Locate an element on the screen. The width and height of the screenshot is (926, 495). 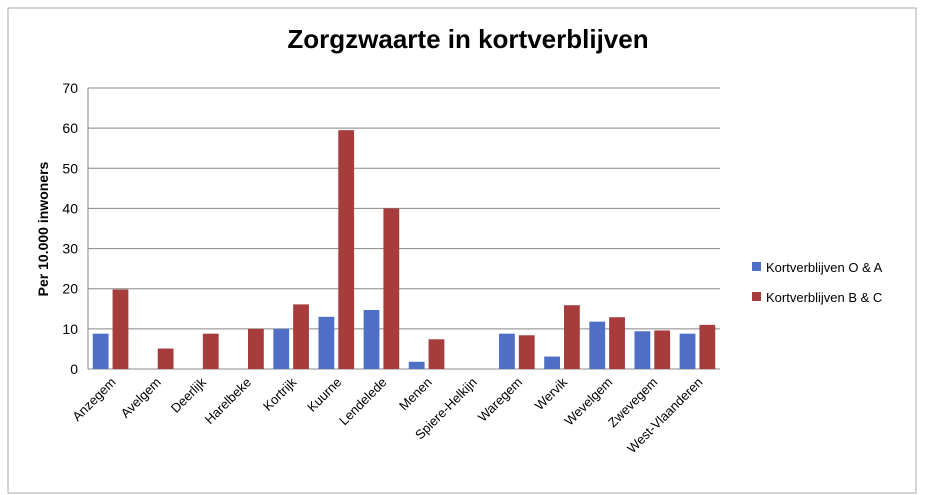
y-tick-label: 60 is located at coordinates (70, 128).